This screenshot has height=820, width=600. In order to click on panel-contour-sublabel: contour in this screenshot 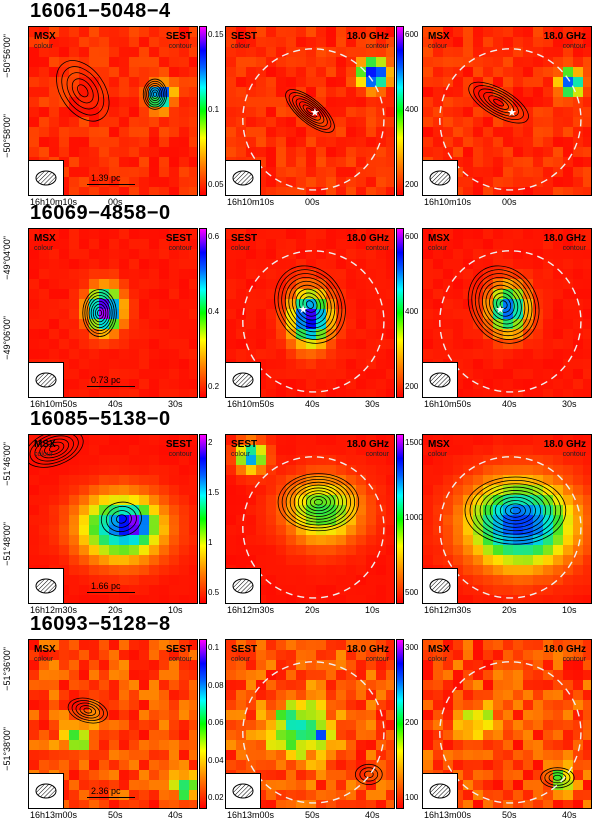, I will do `click(574, 46)`.